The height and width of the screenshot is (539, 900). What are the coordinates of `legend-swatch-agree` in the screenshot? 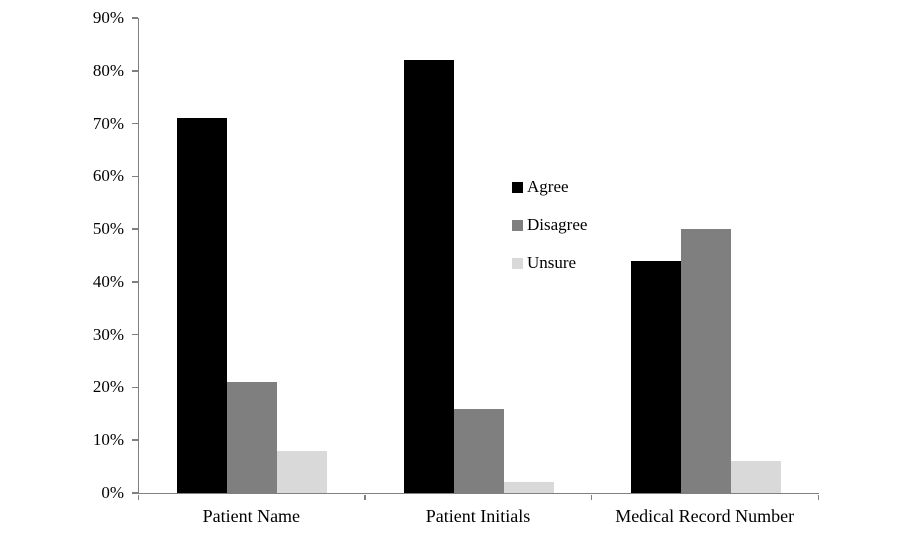 It's located at (517, 187).